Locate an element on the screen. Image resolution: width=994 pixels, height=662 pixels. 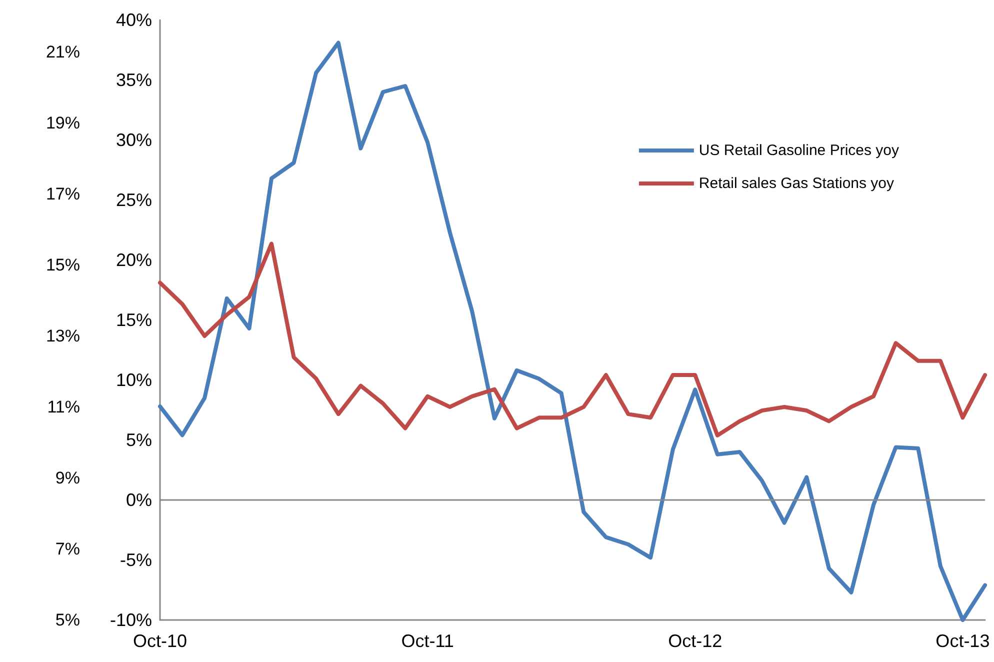
y2-tick-label: 5% is located at coordinates (67, 620).